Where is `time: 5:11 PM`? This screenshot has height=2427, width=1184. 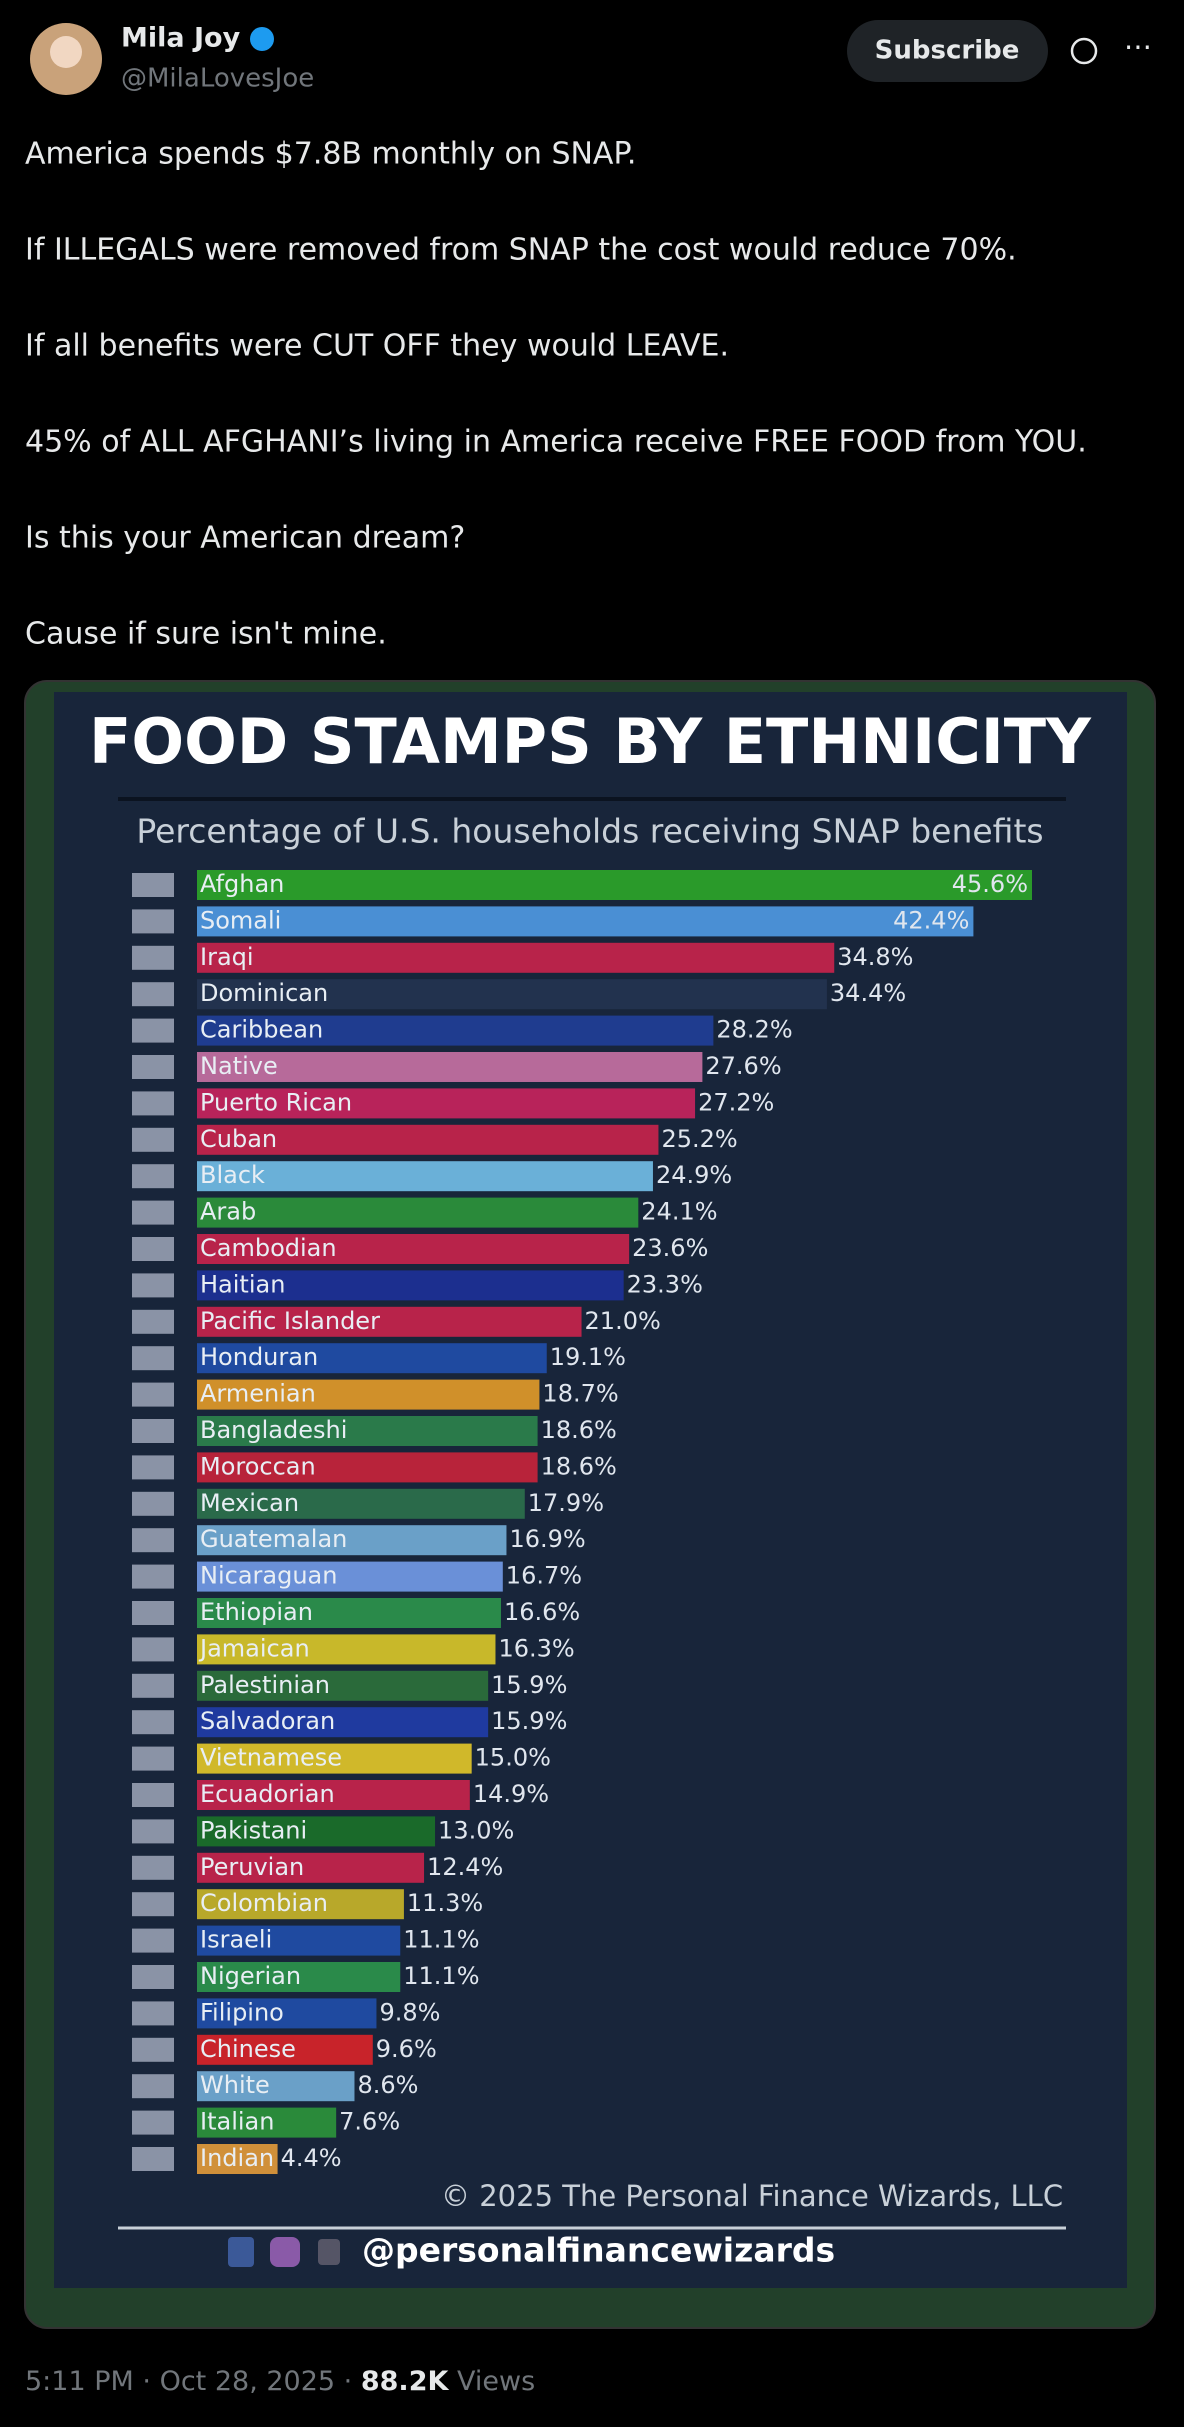 time: 5:11 PM is located at coordinates (79, 2381).